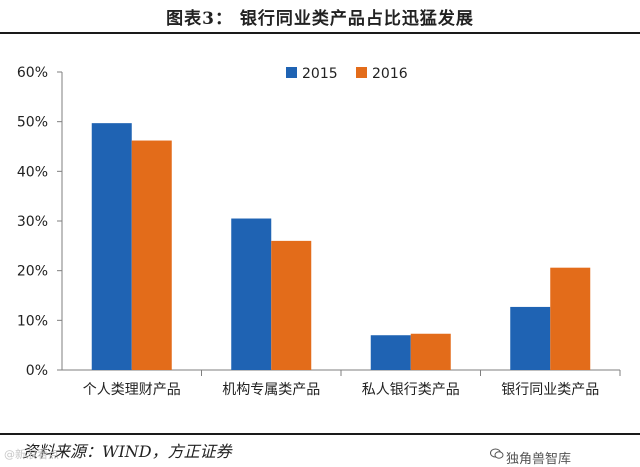 The image size is (640, 467). I want to click on x-tick-label: 银行同业类产品, so click(550, 390).